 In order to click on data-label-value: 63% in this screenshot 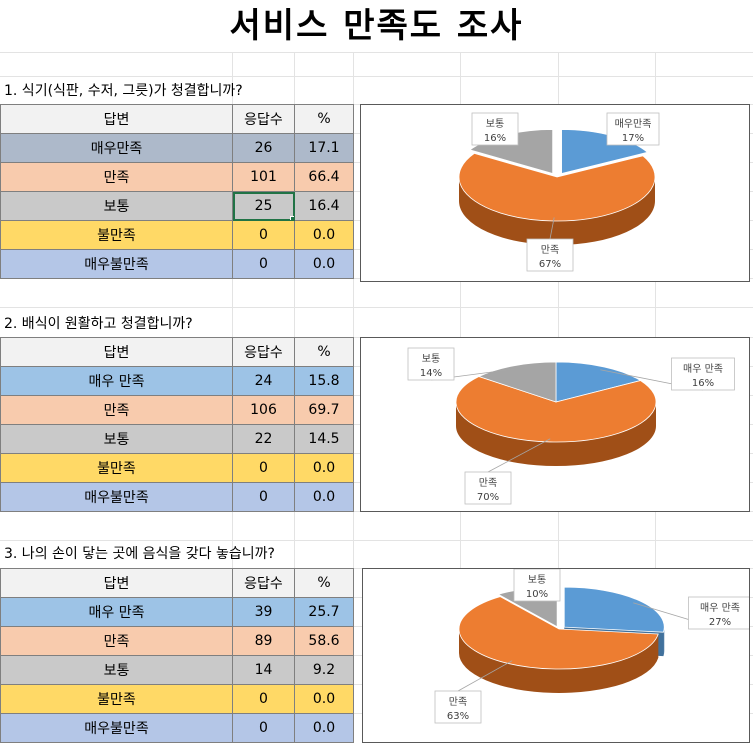, I will do `click(458, 716)`.